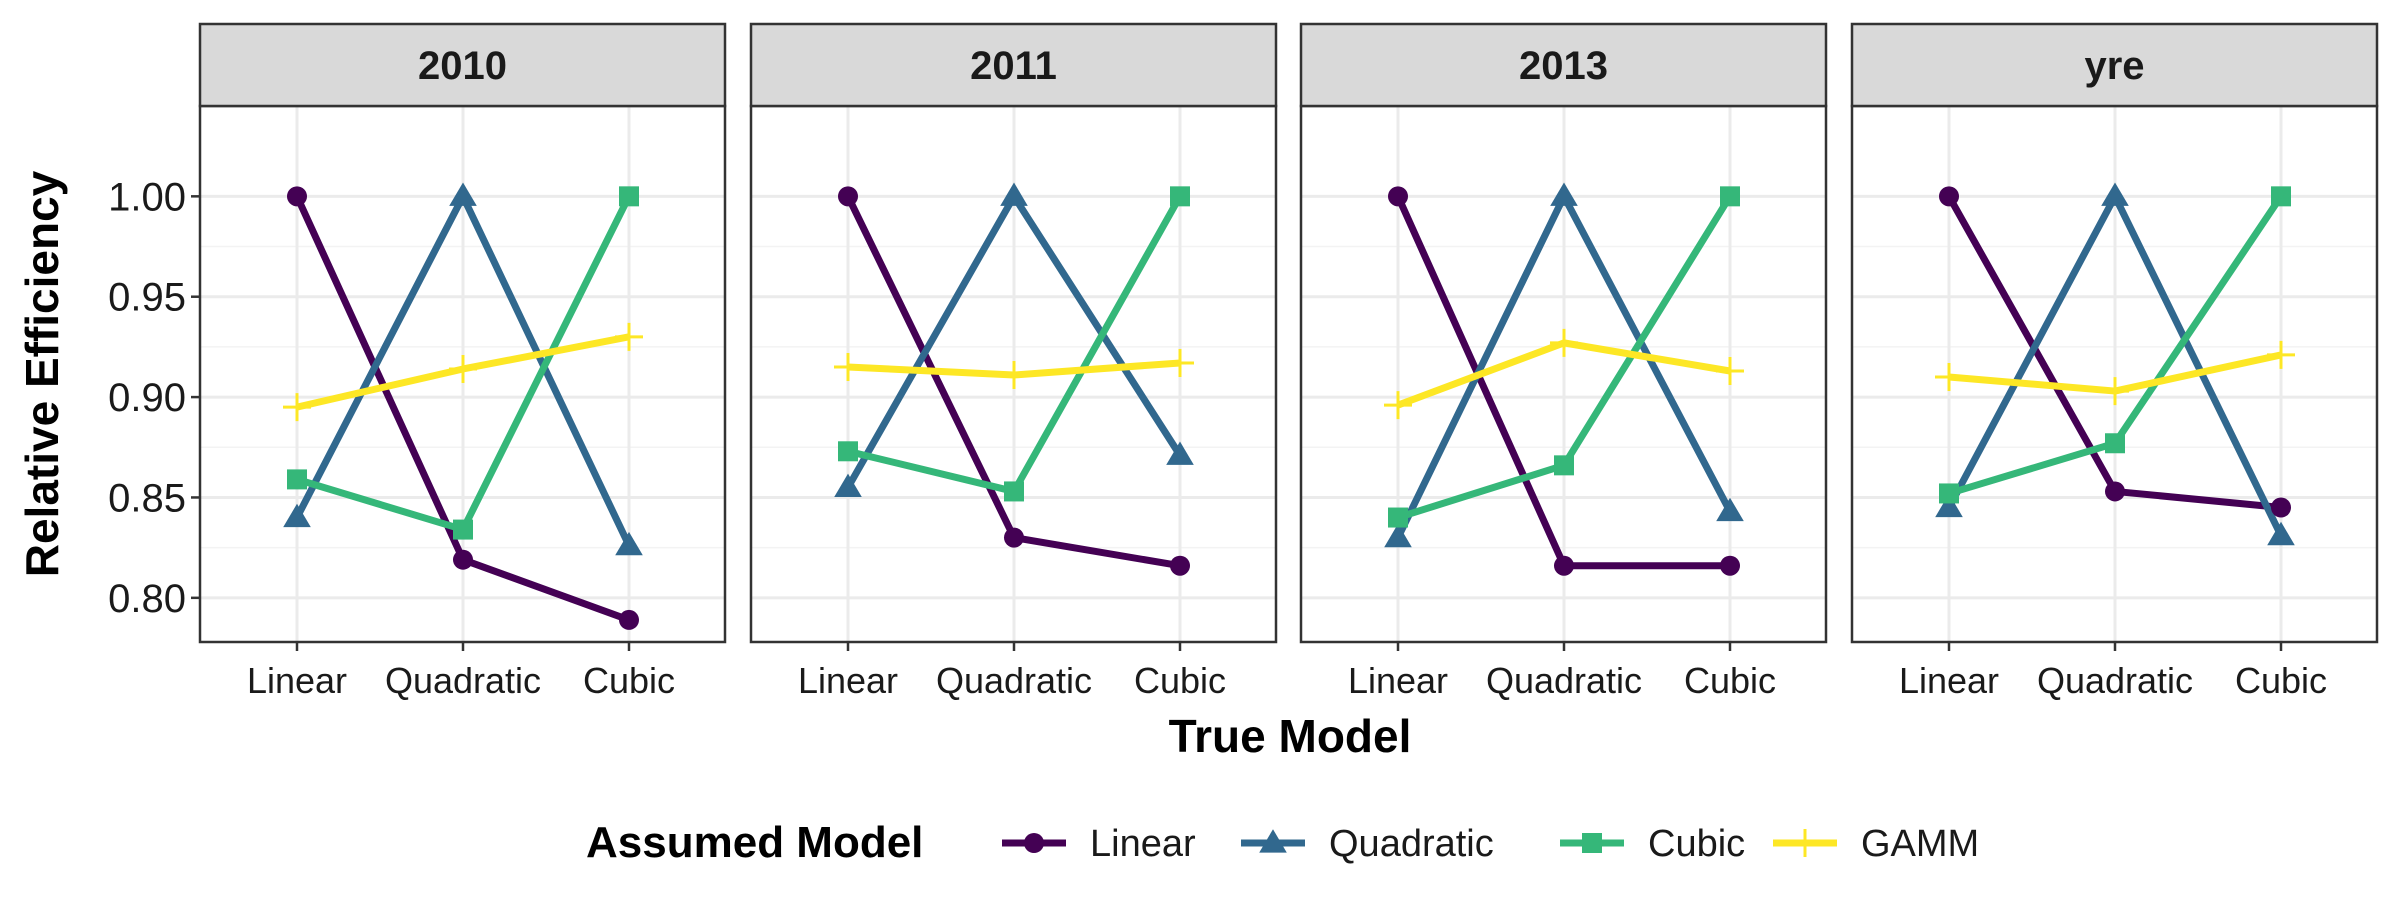 The height and width of the screenshot is (900, 2400). I want to click on strip-label: 2011, so click(1013, 66).